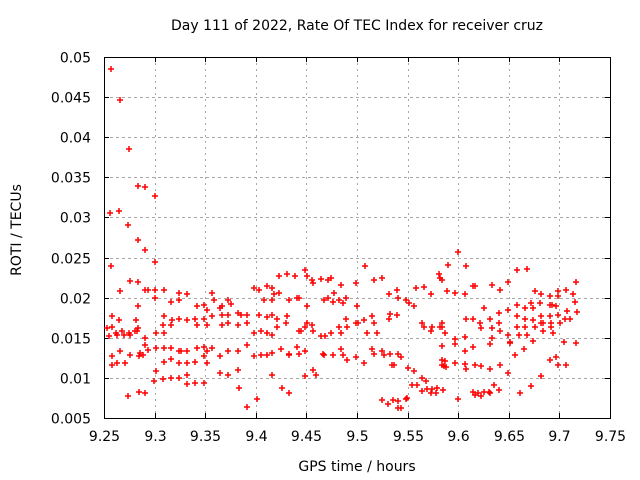  Describe the element at coordinates (205, 437) in the screenshot. I see `x-tick-label: 9.35` at that location.